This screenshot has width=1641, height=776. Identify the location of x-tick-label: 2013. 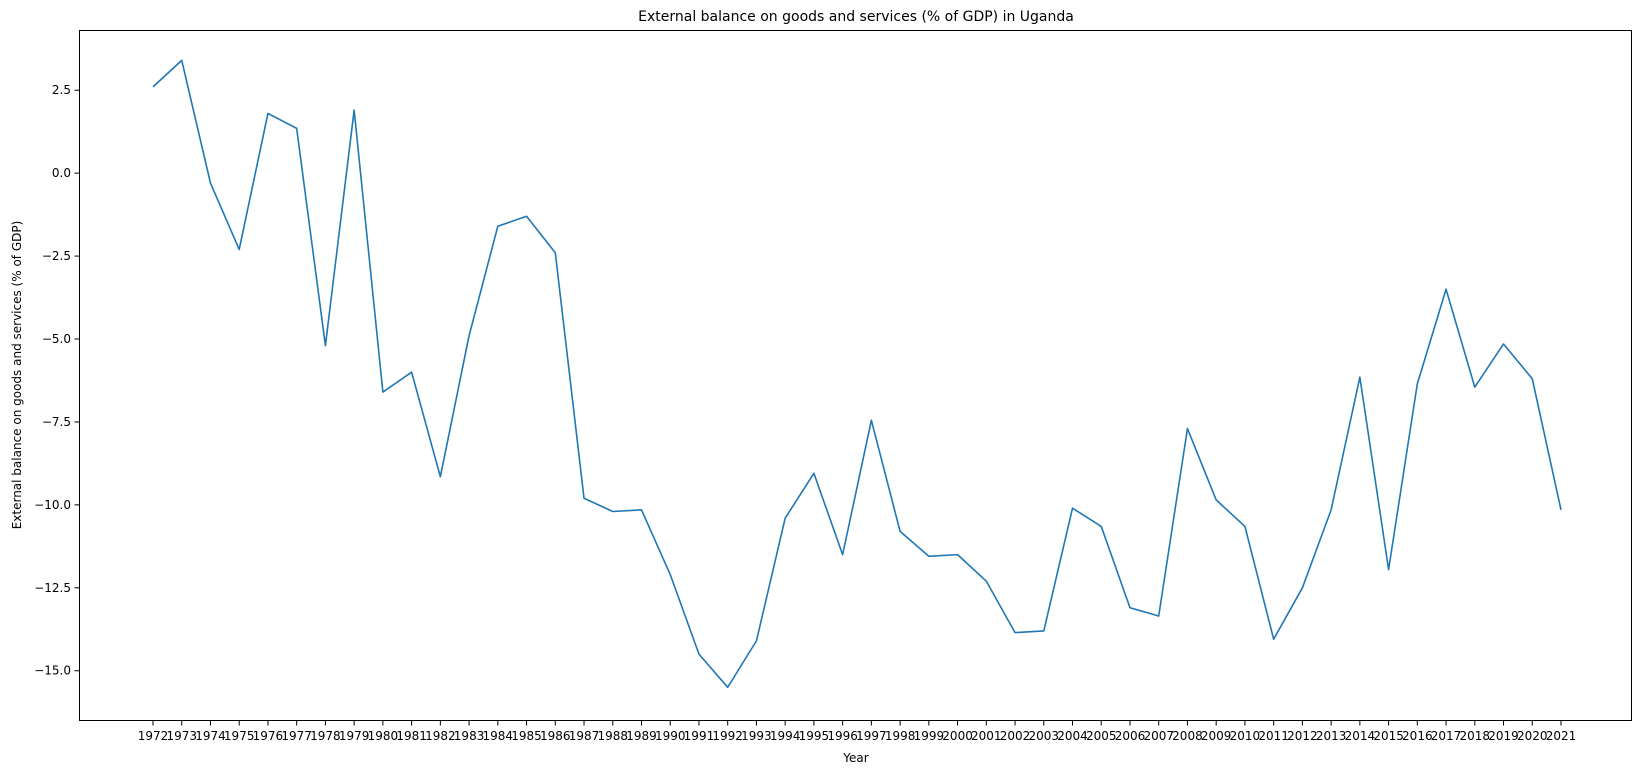
(1331, 736).